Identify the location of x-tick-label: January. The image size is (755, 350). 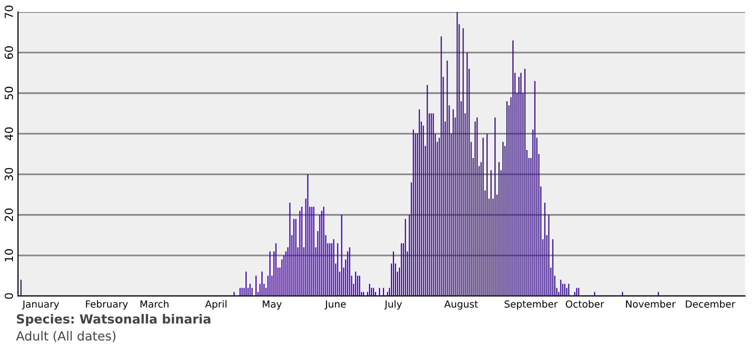
(41, 305).